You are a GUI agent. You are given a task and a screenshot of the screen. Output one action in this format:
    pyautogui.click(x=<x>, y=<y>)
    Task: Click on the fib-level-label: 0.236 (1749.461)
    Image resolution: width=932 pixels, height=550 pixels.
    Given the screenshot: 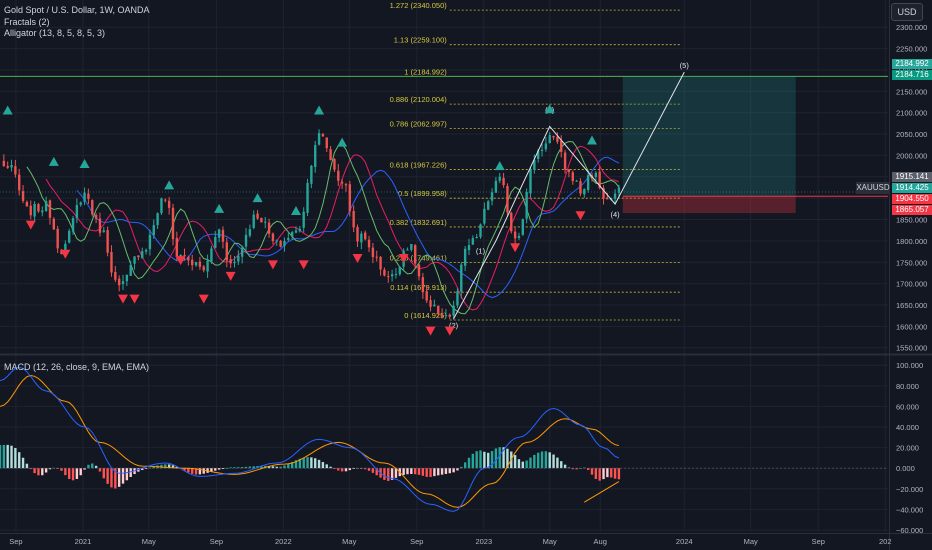 What is the action you would take?
    pyautogui.click(x=419, y=257)
    